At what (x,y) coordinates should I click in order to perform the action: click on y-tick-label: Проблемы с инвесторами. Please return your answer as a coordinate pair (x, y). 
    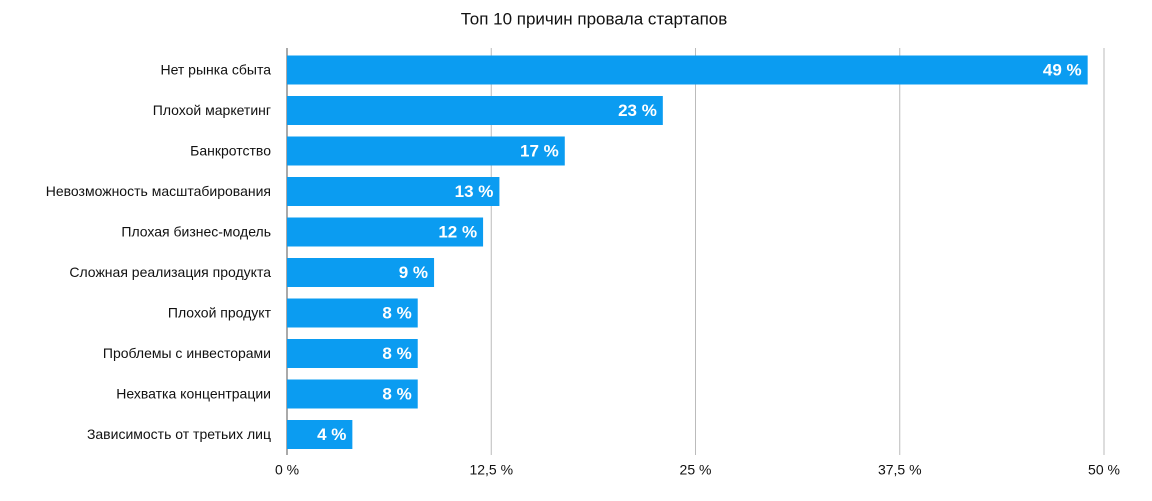
    Looking at the image, I should click on (187, 353).